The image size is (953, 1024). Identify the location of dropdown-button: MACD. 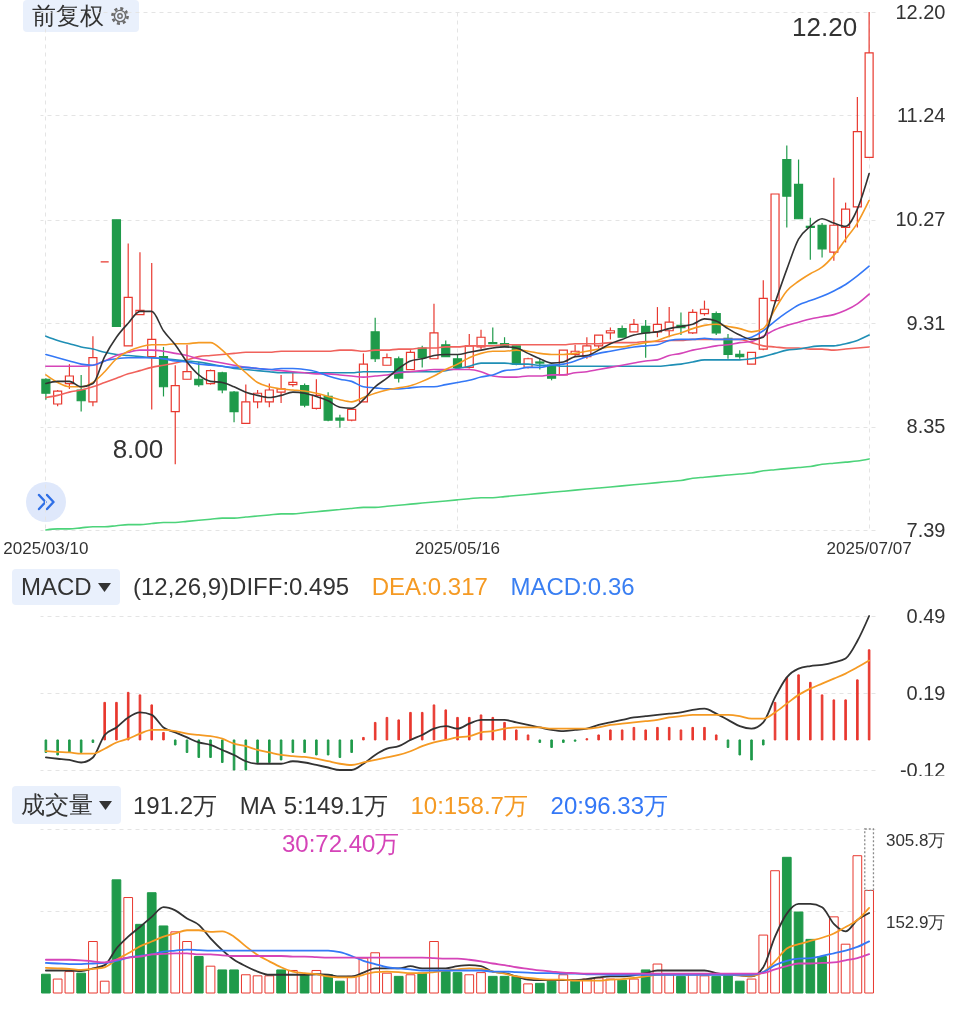
(66, 587).